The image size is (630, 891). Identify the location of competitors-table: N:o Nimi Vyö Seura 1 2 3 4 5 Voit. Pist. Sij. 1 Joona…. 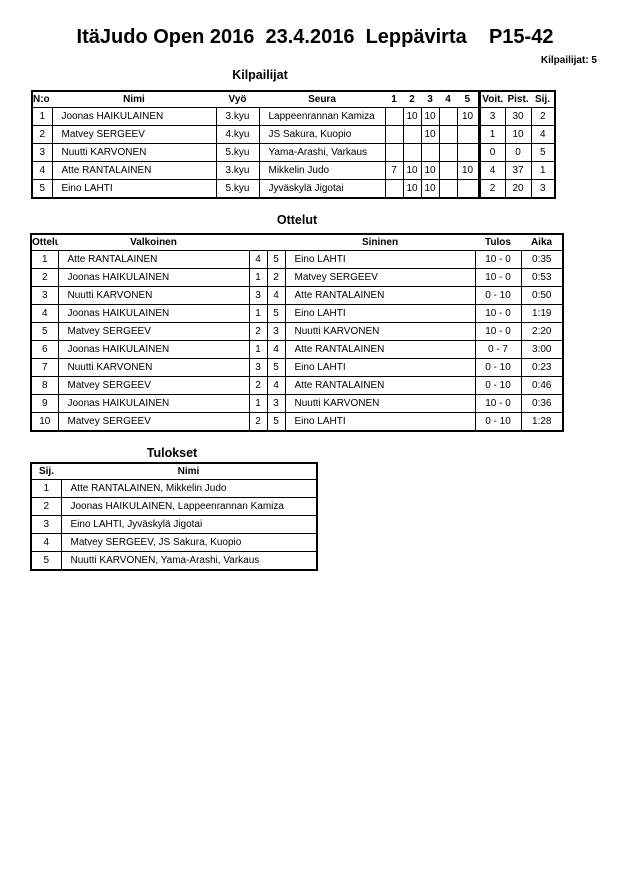
(293, 144).